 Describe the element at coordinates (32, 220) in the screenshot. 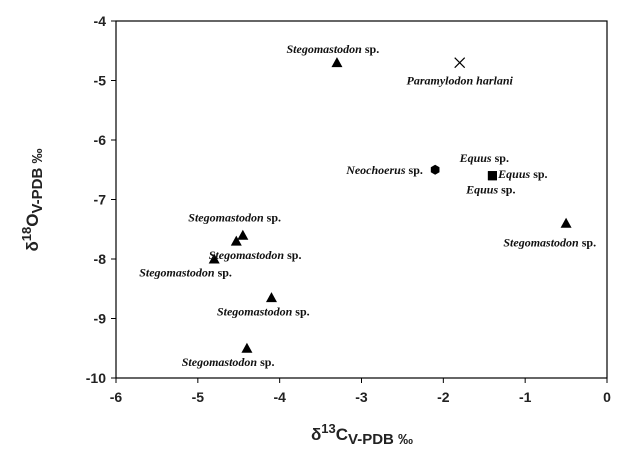

I see `y-axis-title-main: O` at that location.